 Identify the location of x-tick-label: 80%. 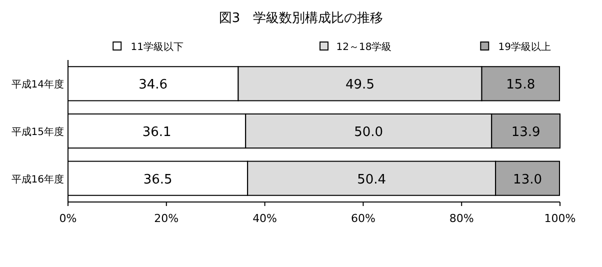
(461, 218).